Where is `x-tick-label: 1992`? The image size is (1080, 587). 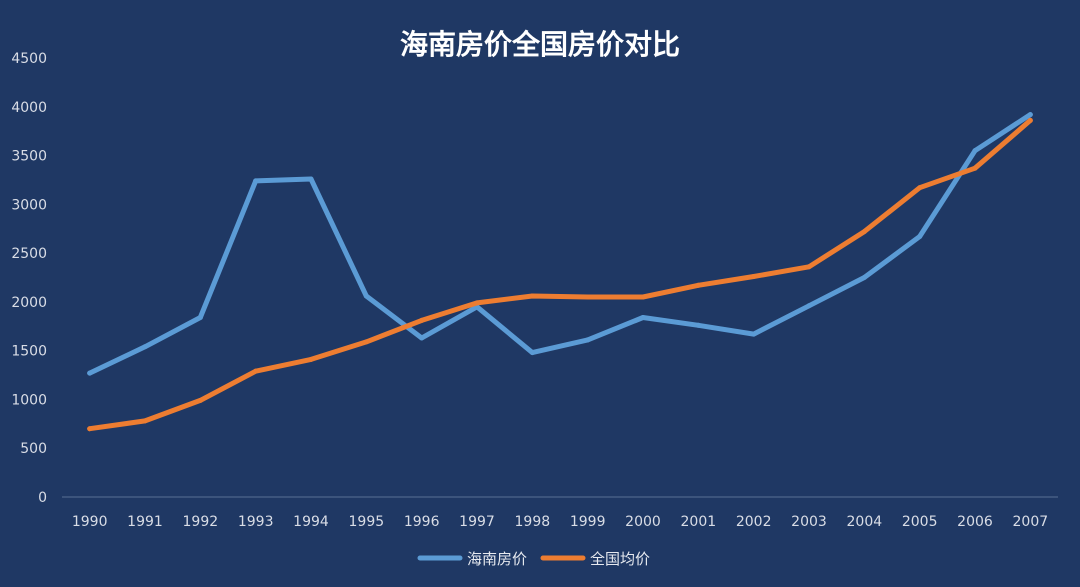 x-tick-label: 1992 is located at coordinates (201, 522).